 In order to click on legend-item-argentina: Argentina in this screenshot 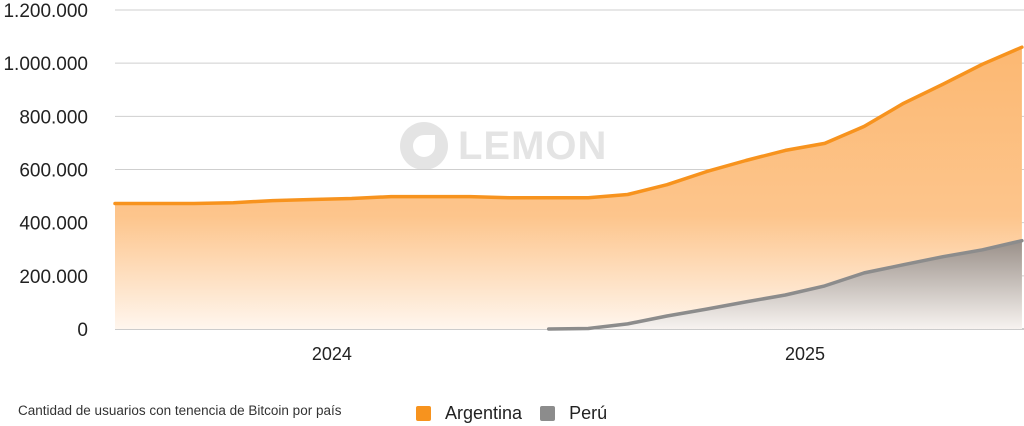, I will do `click(469, 413)`.